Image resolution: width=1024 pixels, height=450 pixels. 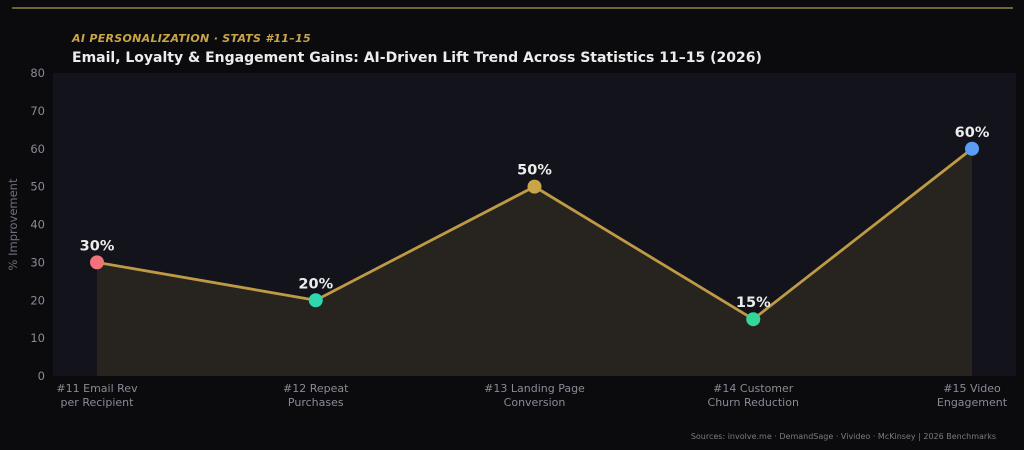 What do you see at coordinates (37, 149) in the screenshot?
I see `y-tick-label: 60` at bounding box center [37, 149].